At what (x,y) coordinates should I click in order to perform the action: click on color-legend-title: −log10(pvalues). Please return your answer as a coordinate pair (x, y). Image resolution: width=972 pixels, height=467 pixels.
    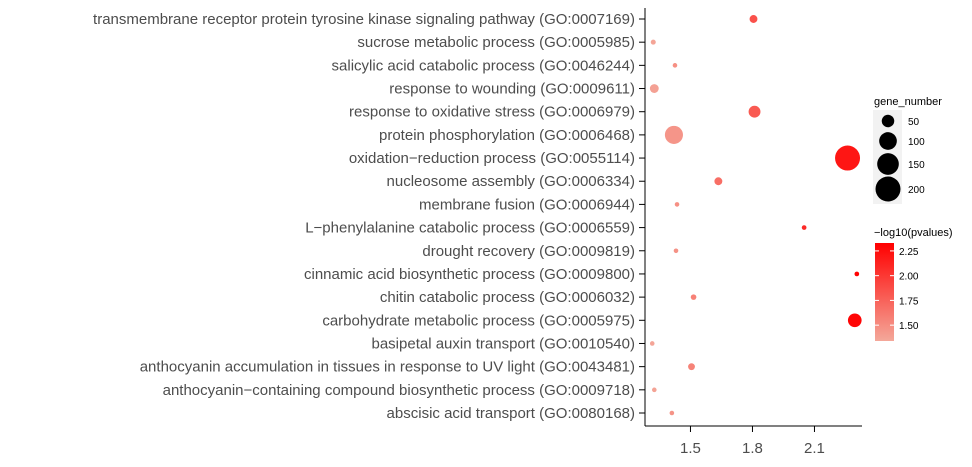
    Looking at the image, I should click on (913, 233).